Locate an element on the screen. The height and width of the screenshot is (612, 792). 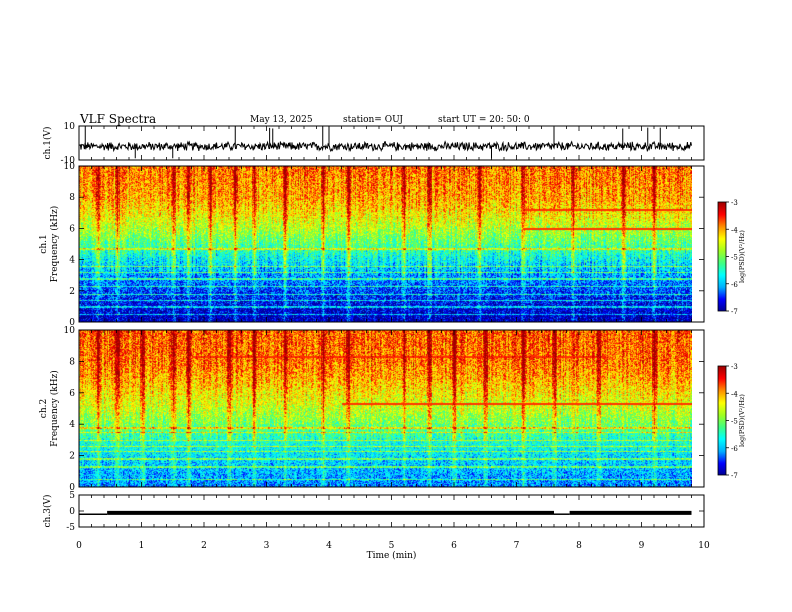
ch3-ytick-label: 0 is located at coordinates (72, 512).